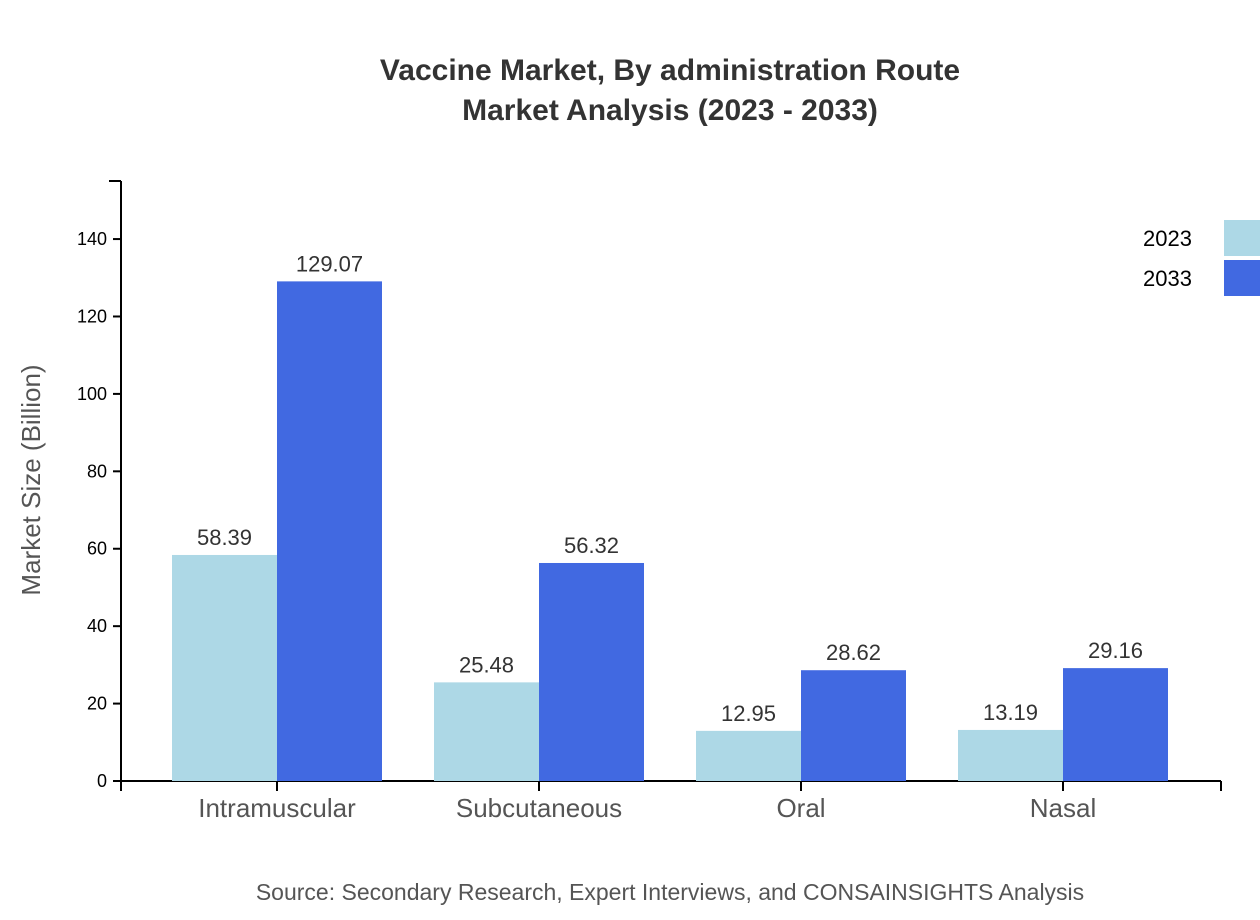 This screenshot has height=920, width=1260. I want to click on data-label: 58.39, so click(224, 537).